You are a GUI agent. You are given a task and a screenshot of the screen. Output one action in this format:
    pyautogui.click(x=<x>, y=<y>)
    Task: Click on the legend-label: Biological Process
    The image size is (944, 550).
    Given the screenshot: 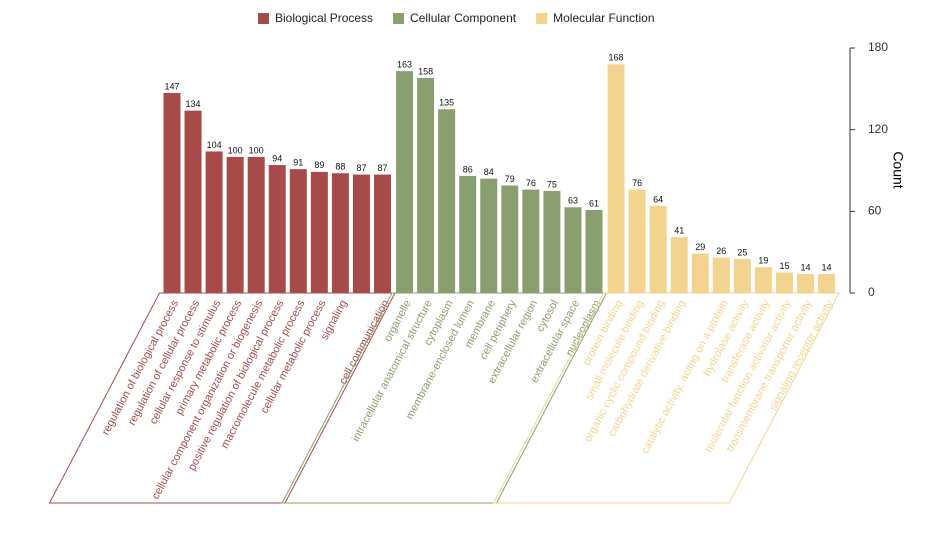 What is the action you would take?
    pyautogui.click(x=324, y=18)
    